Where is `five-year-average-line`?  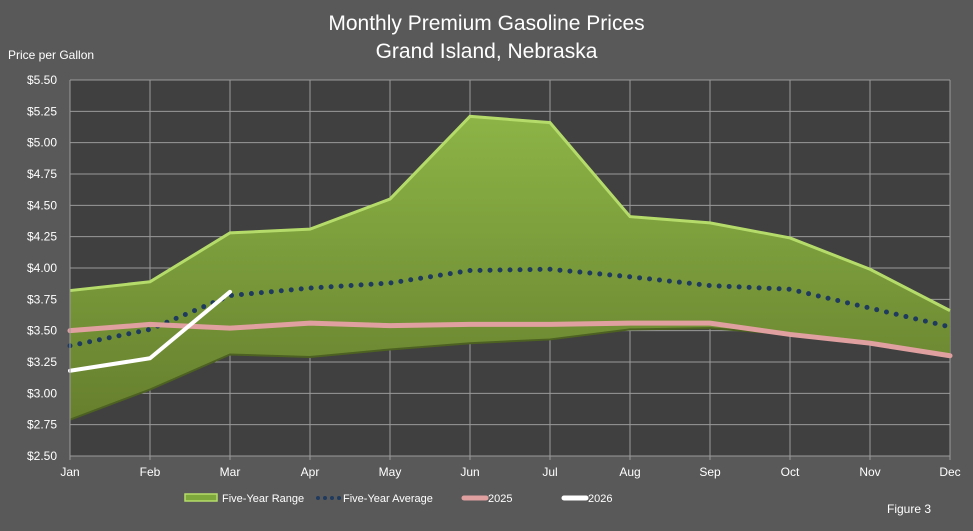
five-year-average-line is located at coordinates (510, 307).